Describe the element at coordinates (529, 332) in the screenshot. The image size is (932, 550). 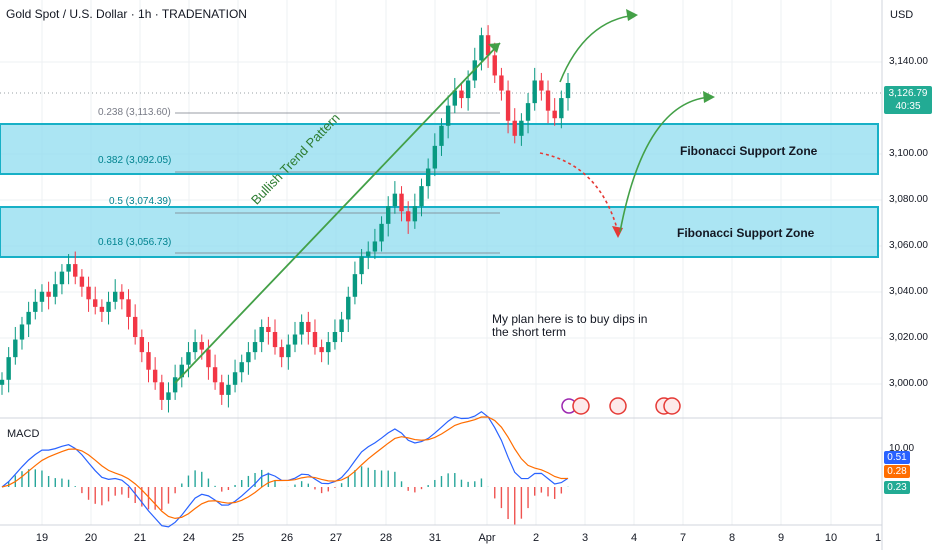
I see `plan-text-line2: the short term` at that location.